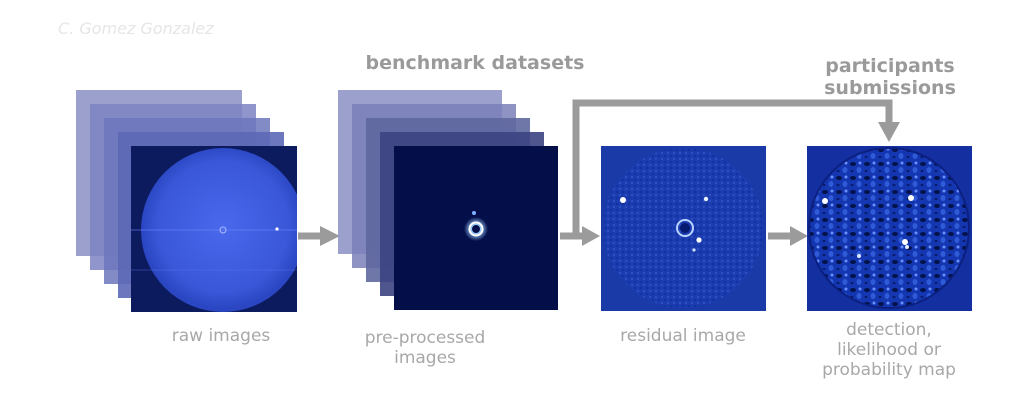 The height and width of the screenshot is (400, 1024). Describe the element at coordinates (425, 358) in the screenshot. I see `caption-preprocessed-line2: images` at that location.